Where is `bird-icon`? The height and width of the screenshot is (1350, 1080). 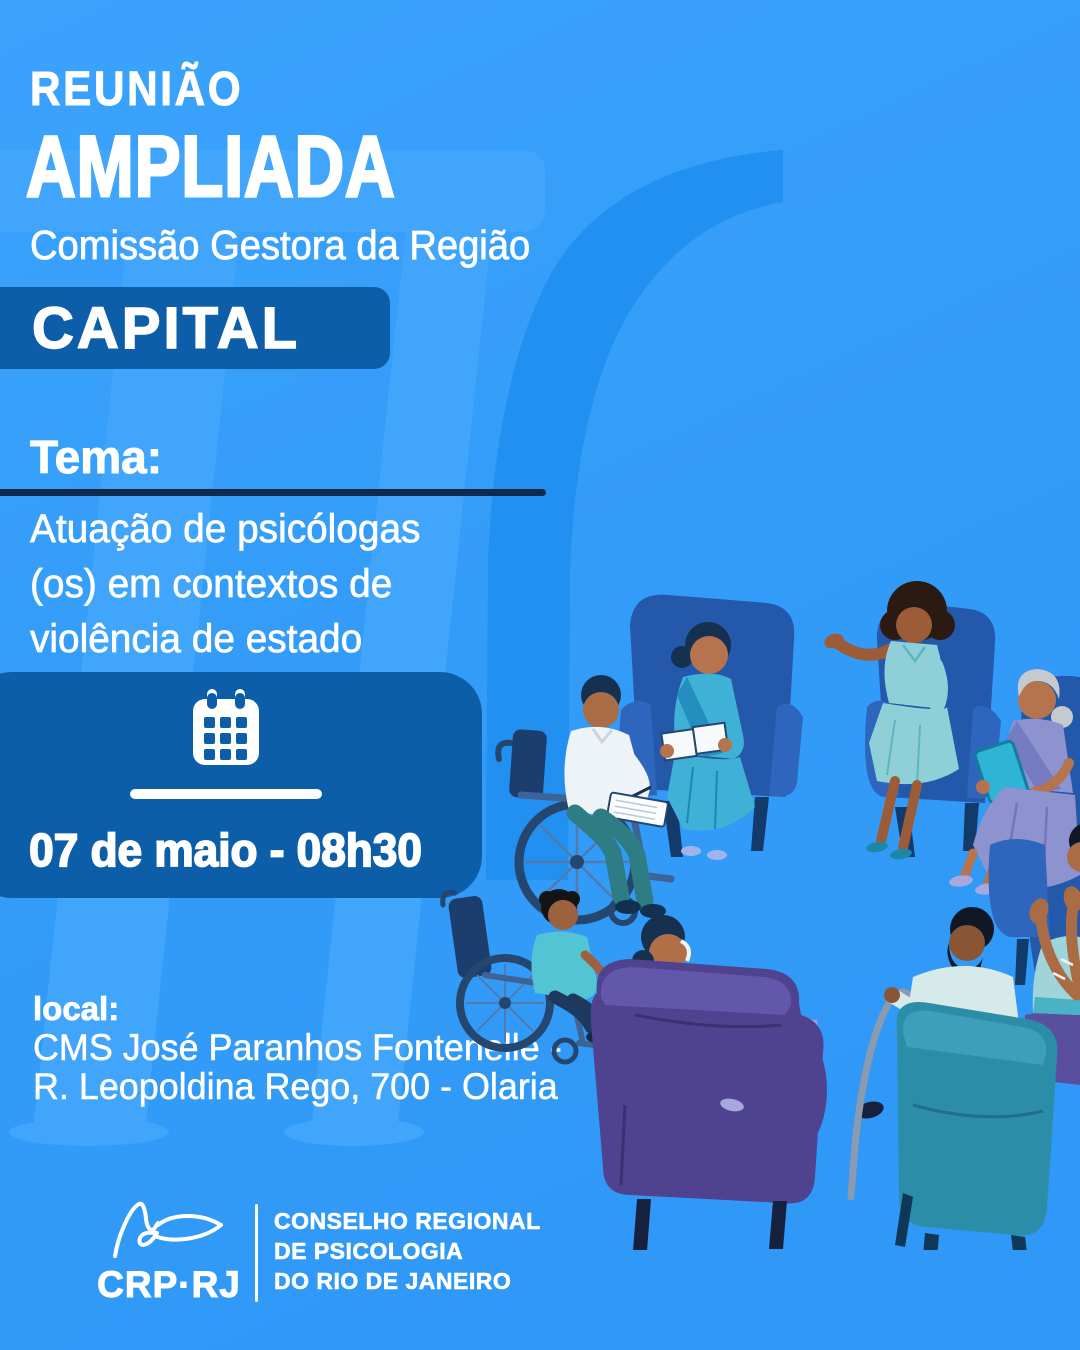 bird-icon is located at coordinates (168, 1229).